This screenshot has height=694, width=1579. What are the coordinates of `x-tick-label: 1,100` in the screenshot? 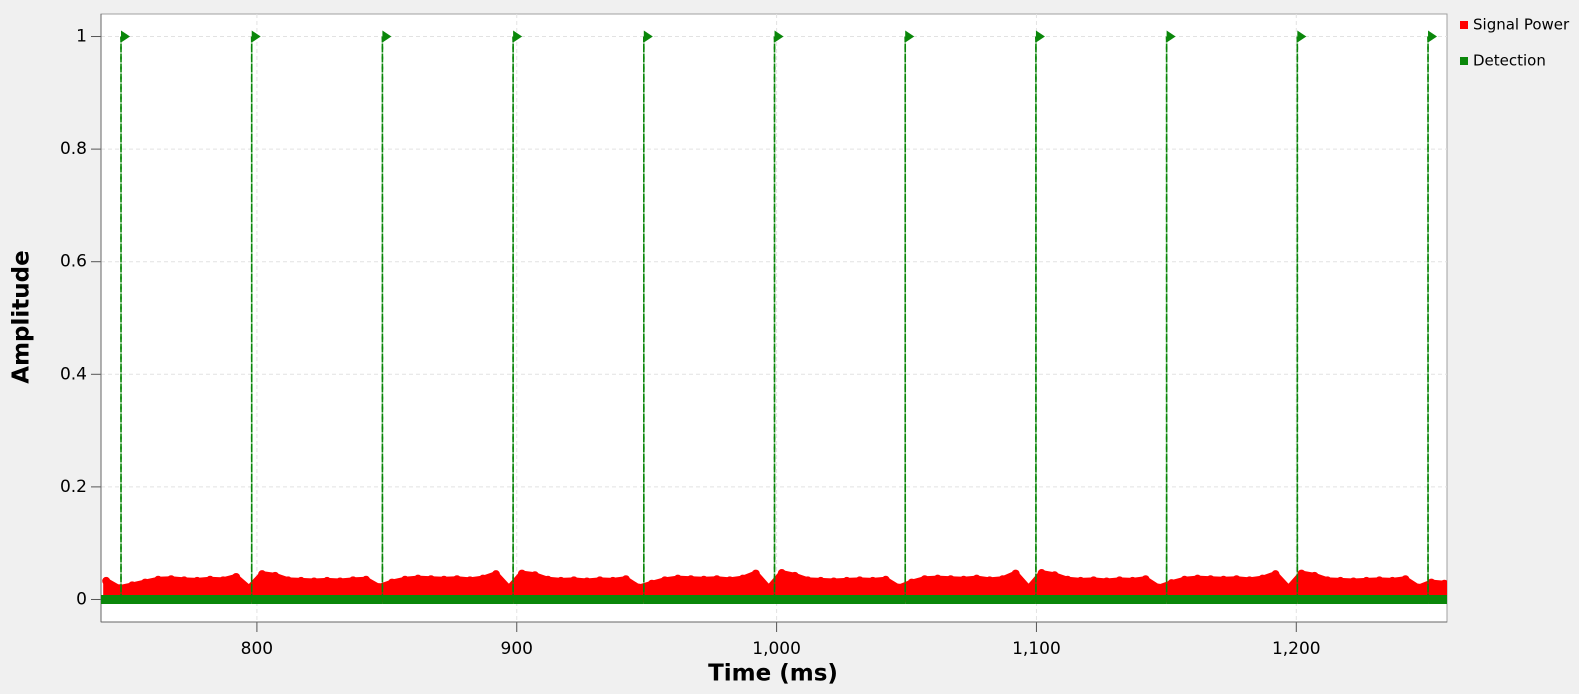 It's located at (1036, 649).